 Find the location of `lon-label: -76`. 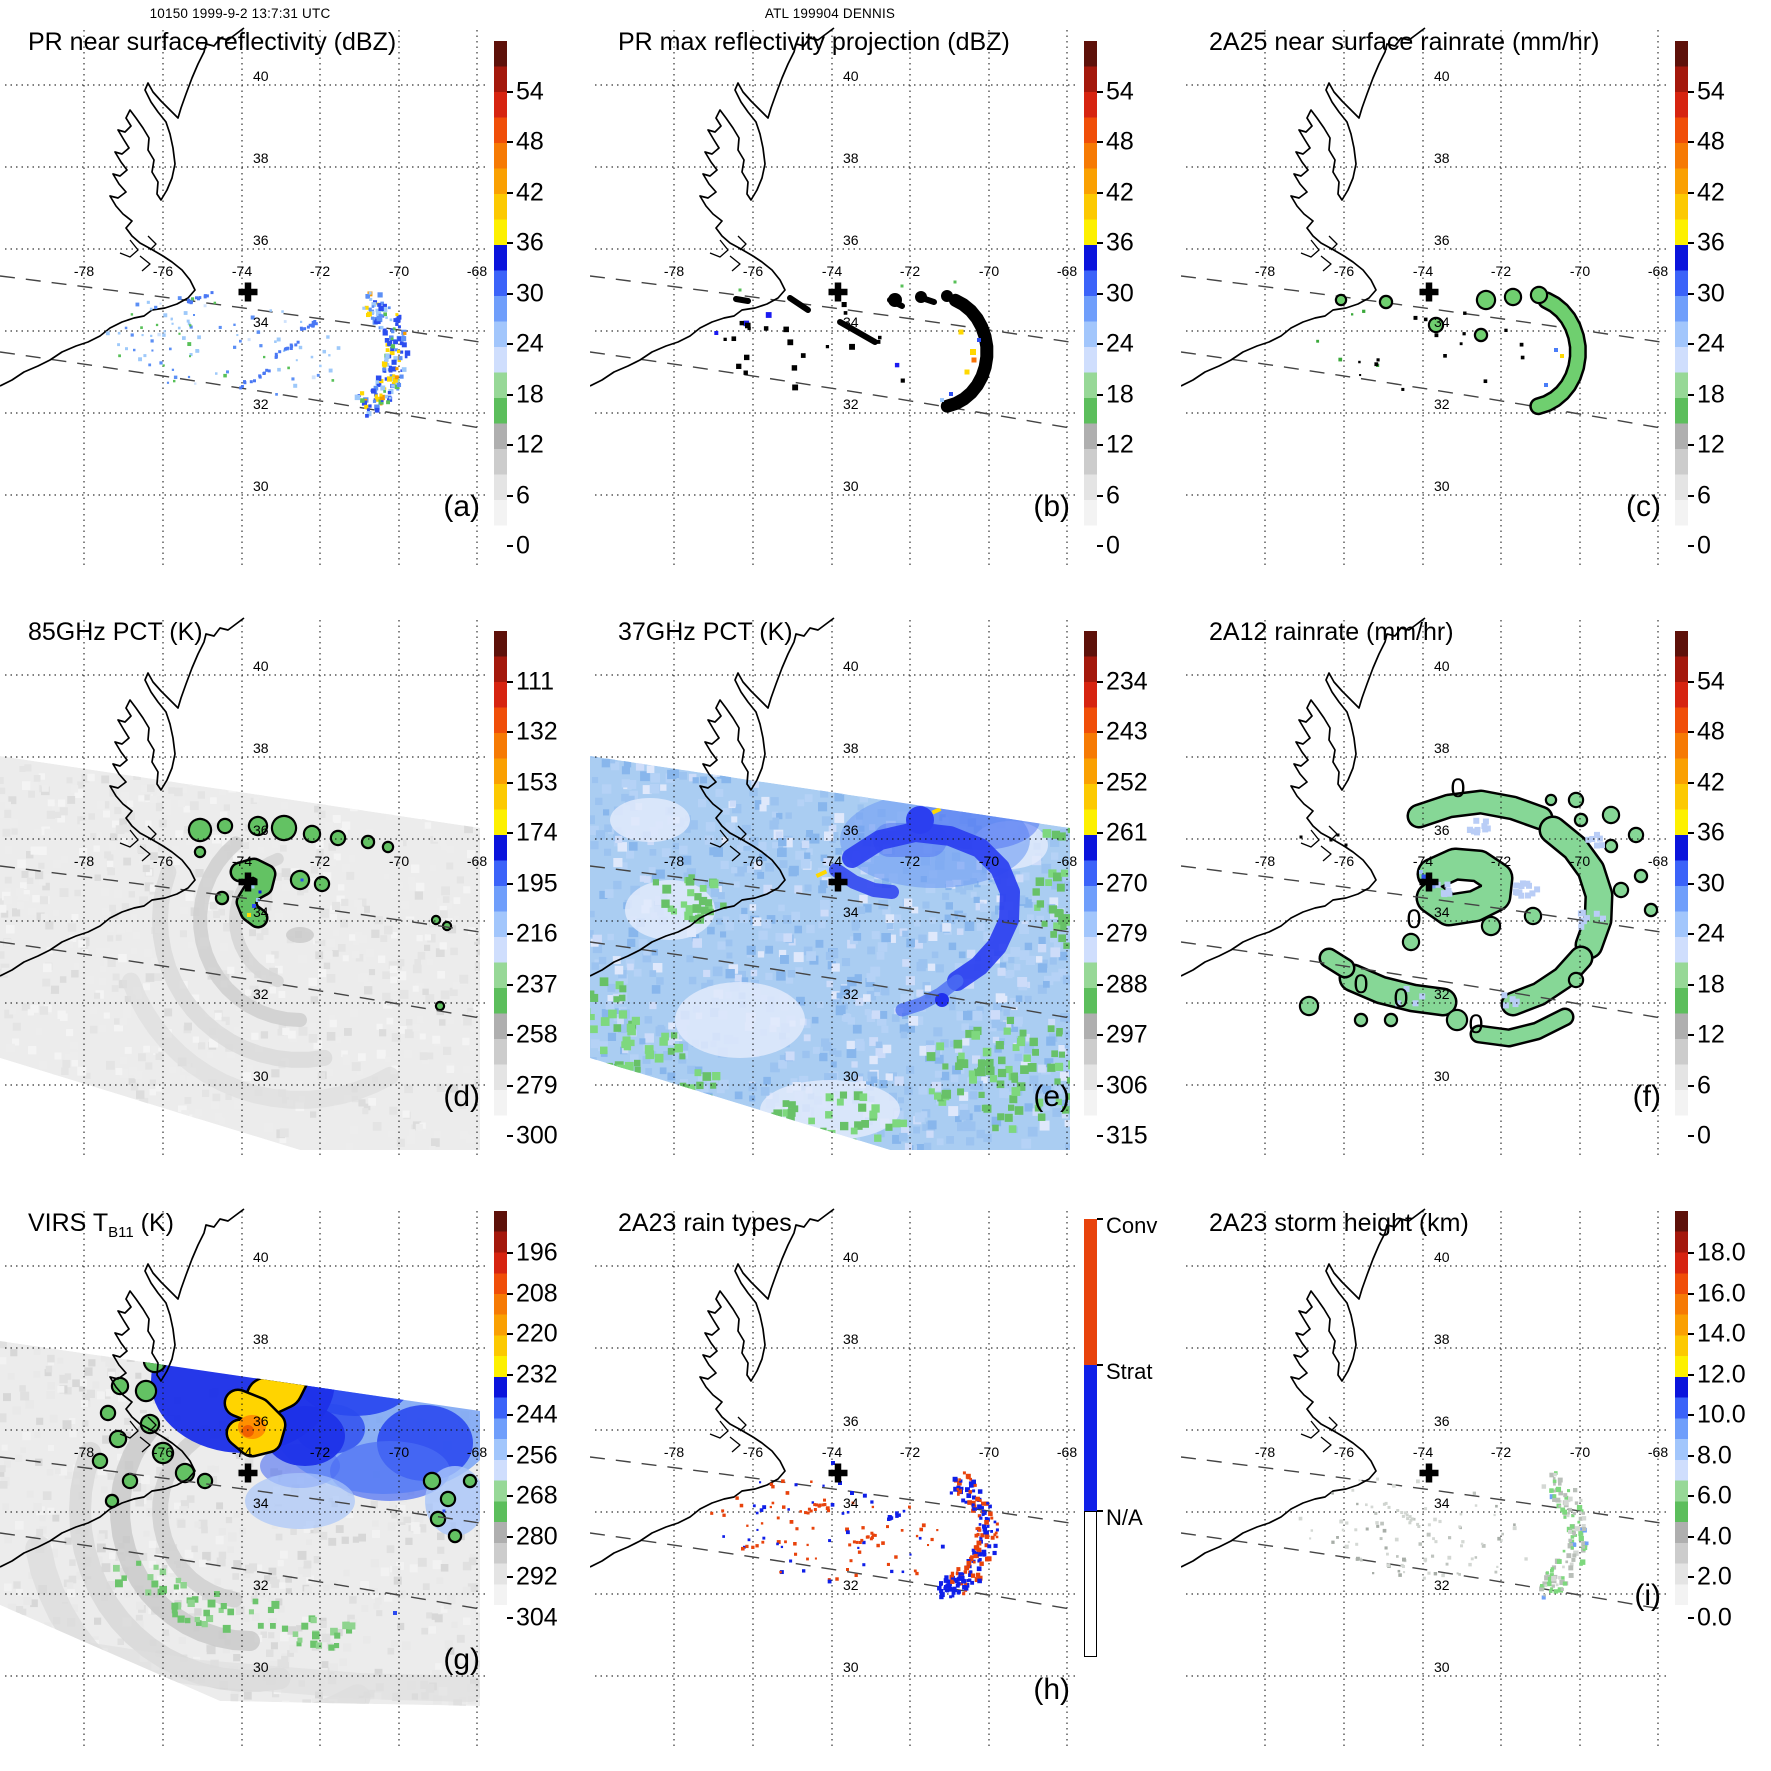

lon-label: -76 is located at coordinates (753, 861).